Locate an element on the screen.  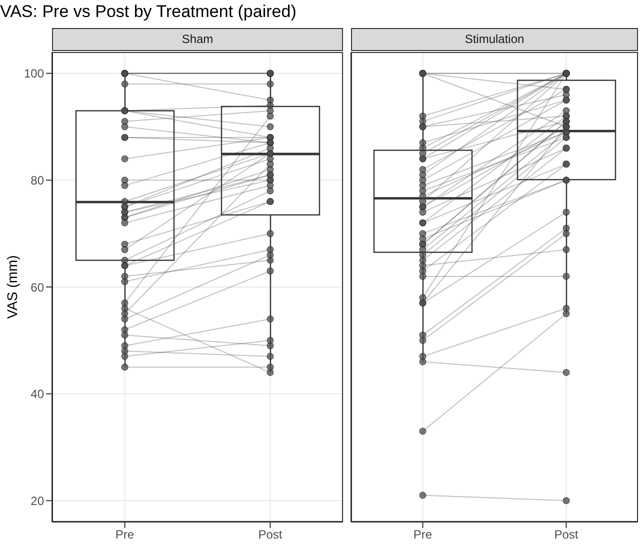
chart-subtitle: Stimulation is located at coordinates (494, 39).